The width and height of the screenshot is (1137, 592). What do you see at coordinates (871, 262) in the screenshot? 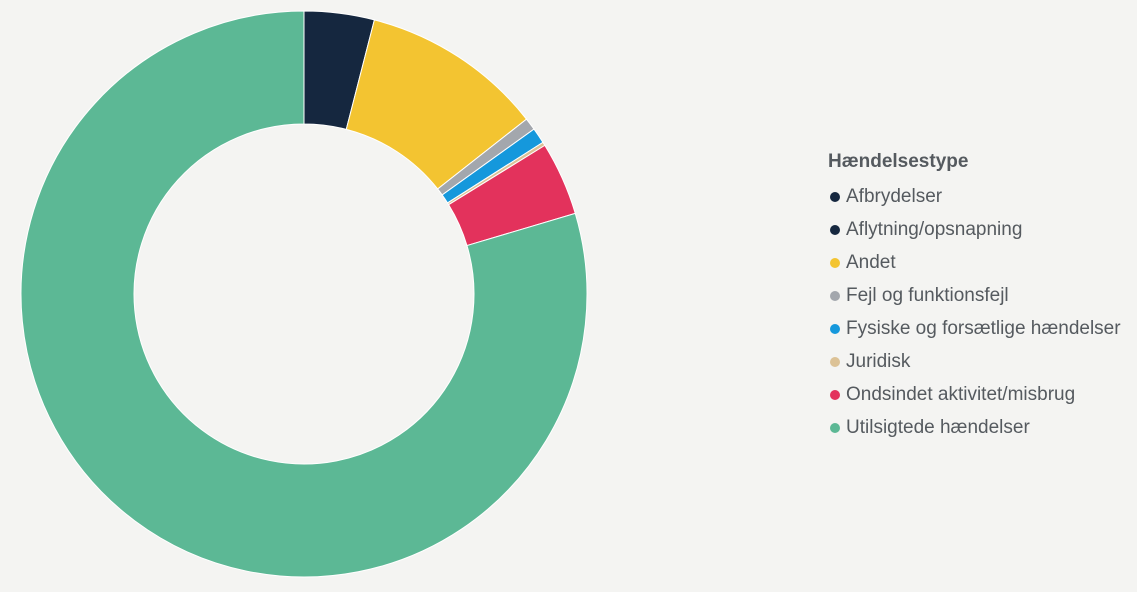
I see `legend-label: Andet` at bounding box center [871, 262].